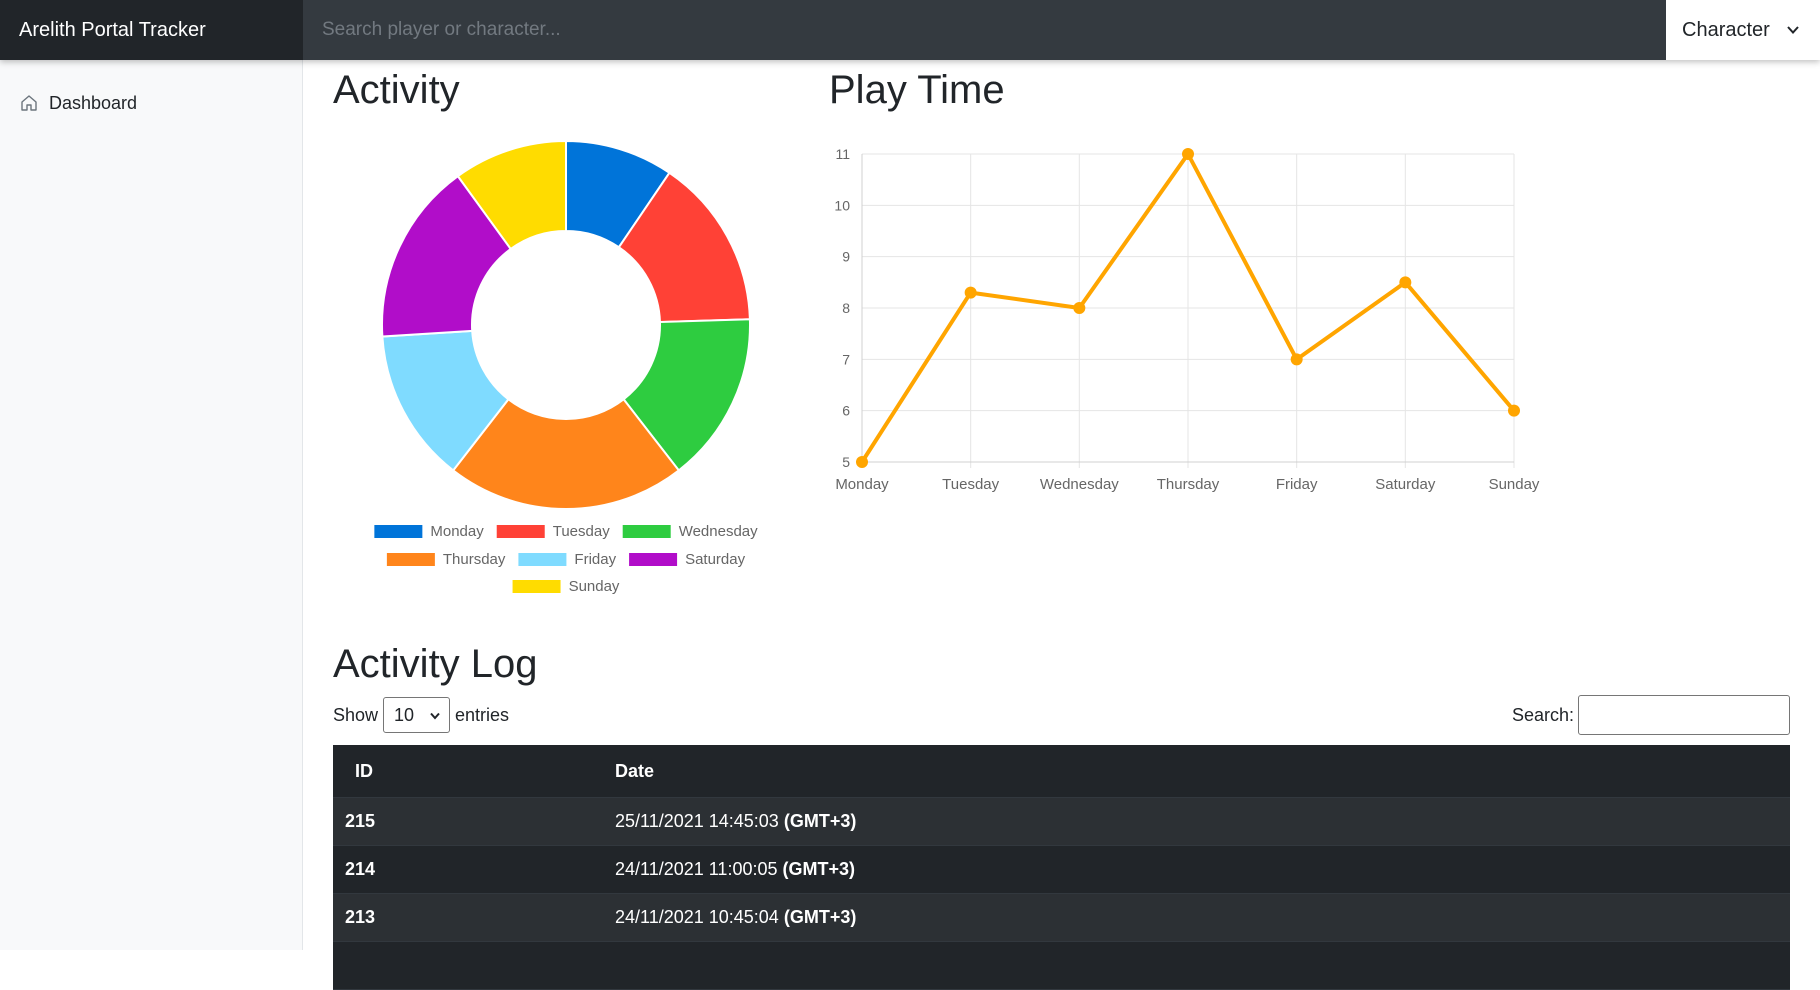 This screenshot has height=990, width=1820. Describe the element at coordinates (29, 103) in the screenshot. I see `home-icon` at that location.